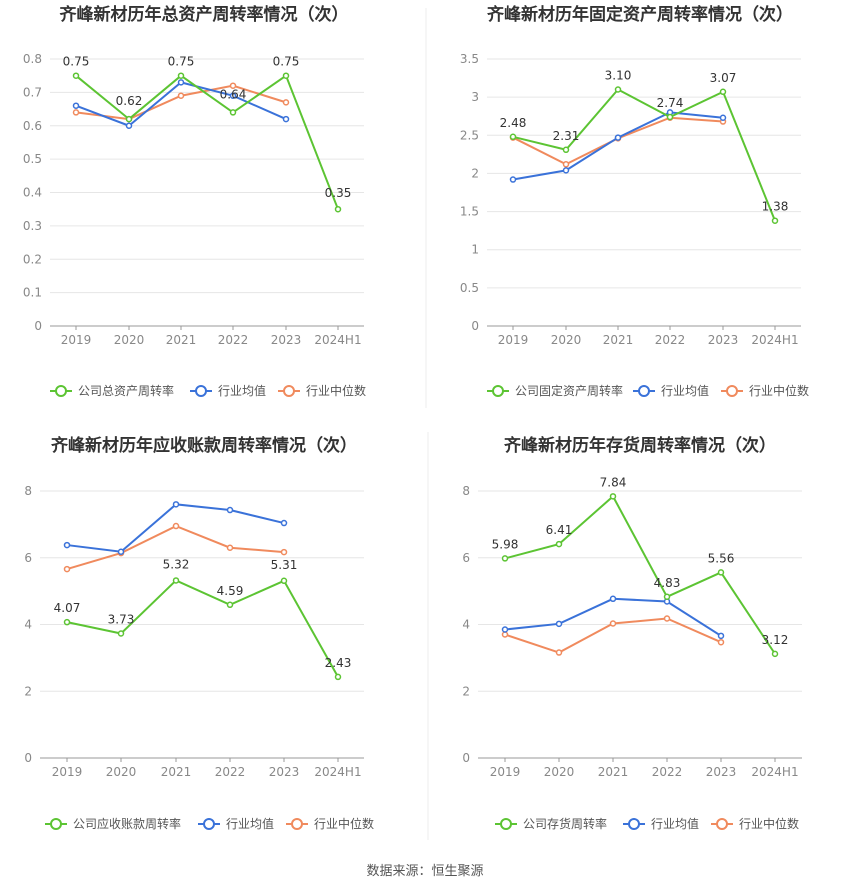 This screenshot has width=850, height=891. Describe the element at coordinates (32, 193) in the screenshot. I see `y-tick-label: 0.4` at that location.